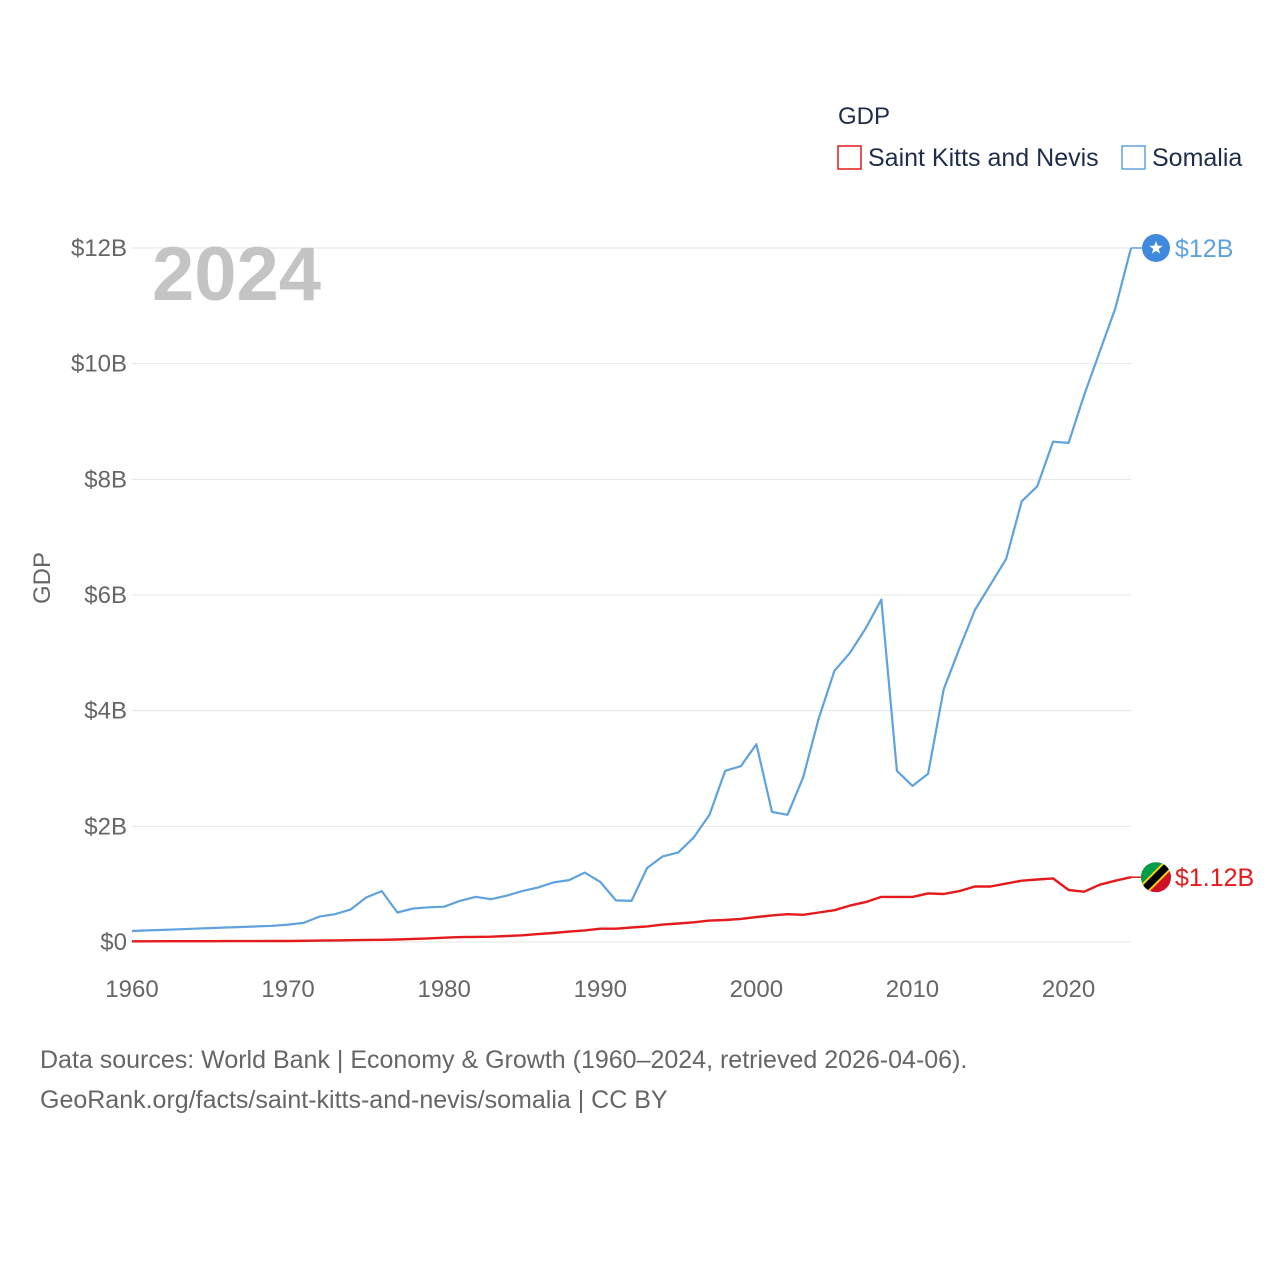 This screenshot has width=1280, height=1280. What do you see at coordinates (1039, 137) in the screenshot?
I see `legend: GDP Saint Kitts and Nevis Somalia` at bounding box center [1039, 137].